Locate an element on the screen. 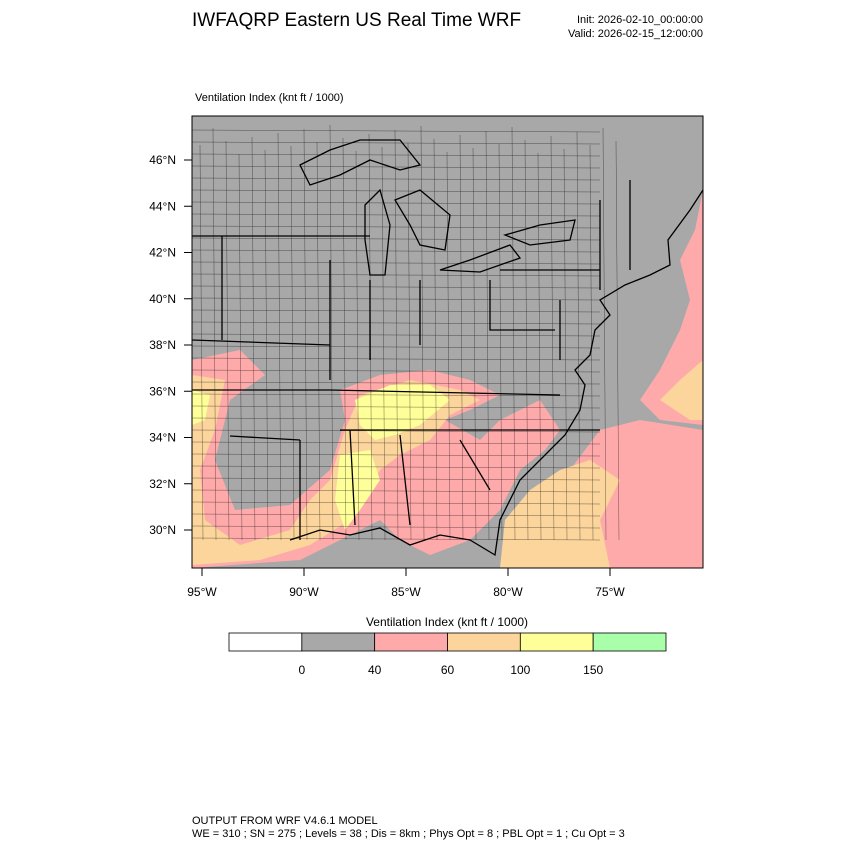  lat-label: 30°N is located at coordinates (162, 530).